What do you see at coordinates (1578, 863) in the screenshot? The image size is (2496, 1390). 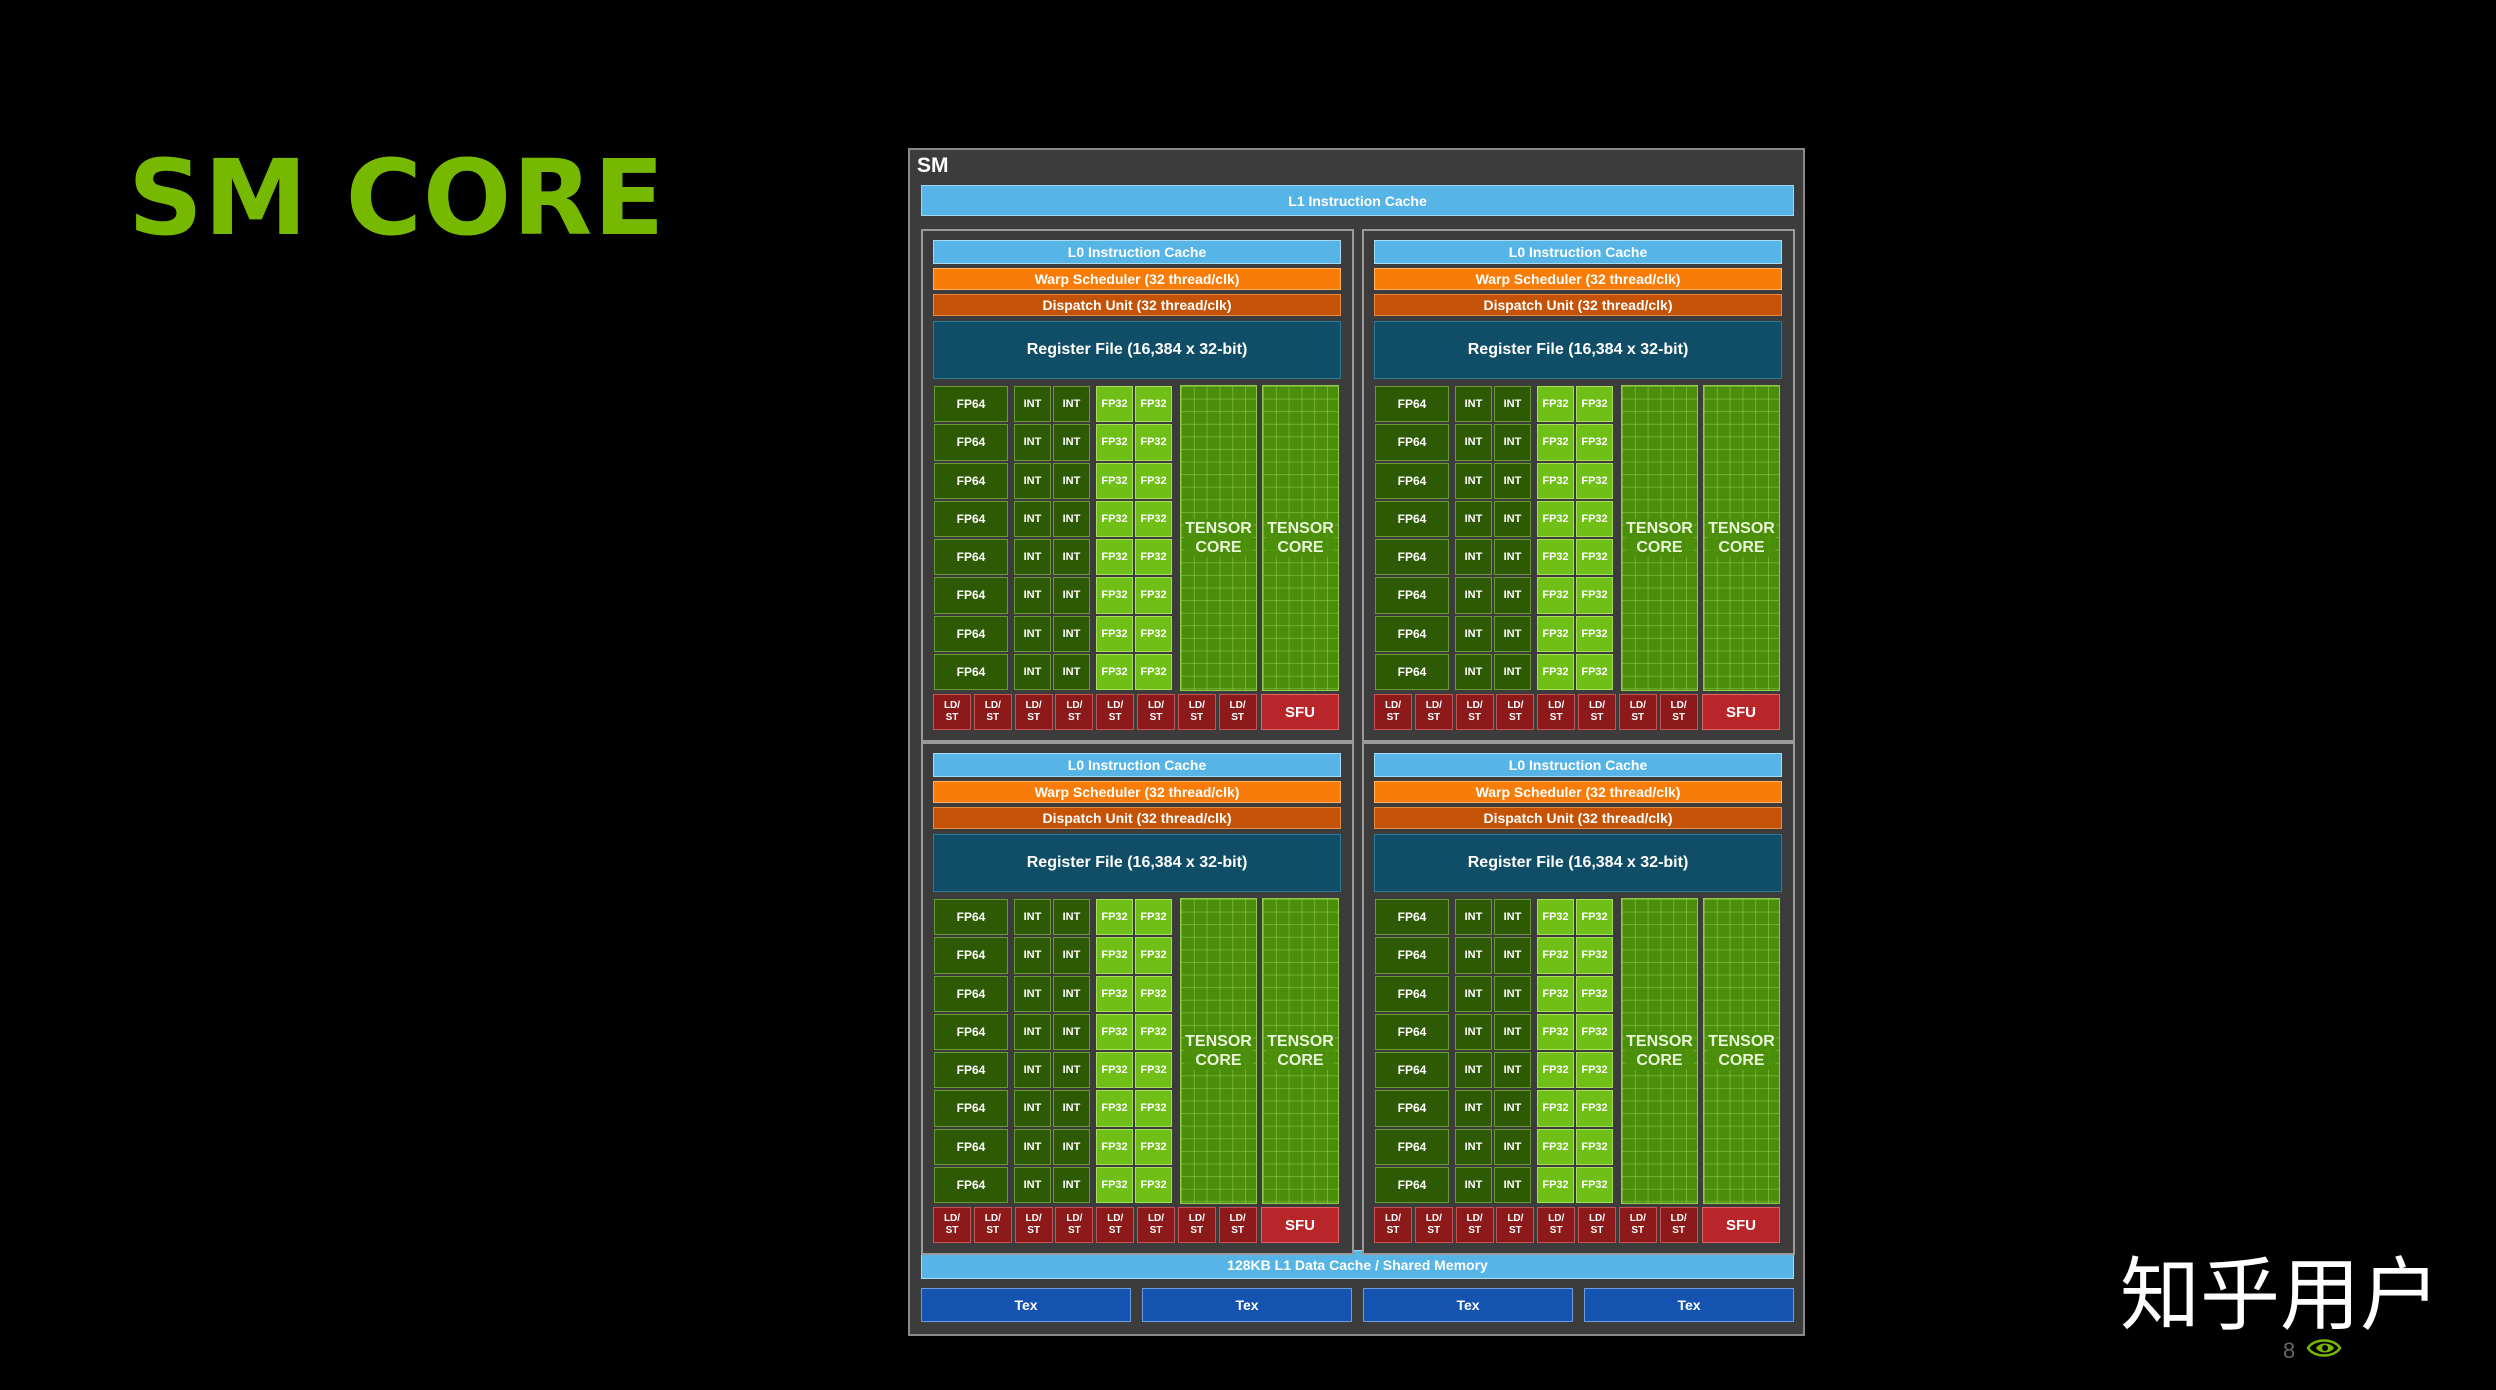 I see `register-file: Register File (16,384 x 32-bit)` at bounding box center [1578, 863].